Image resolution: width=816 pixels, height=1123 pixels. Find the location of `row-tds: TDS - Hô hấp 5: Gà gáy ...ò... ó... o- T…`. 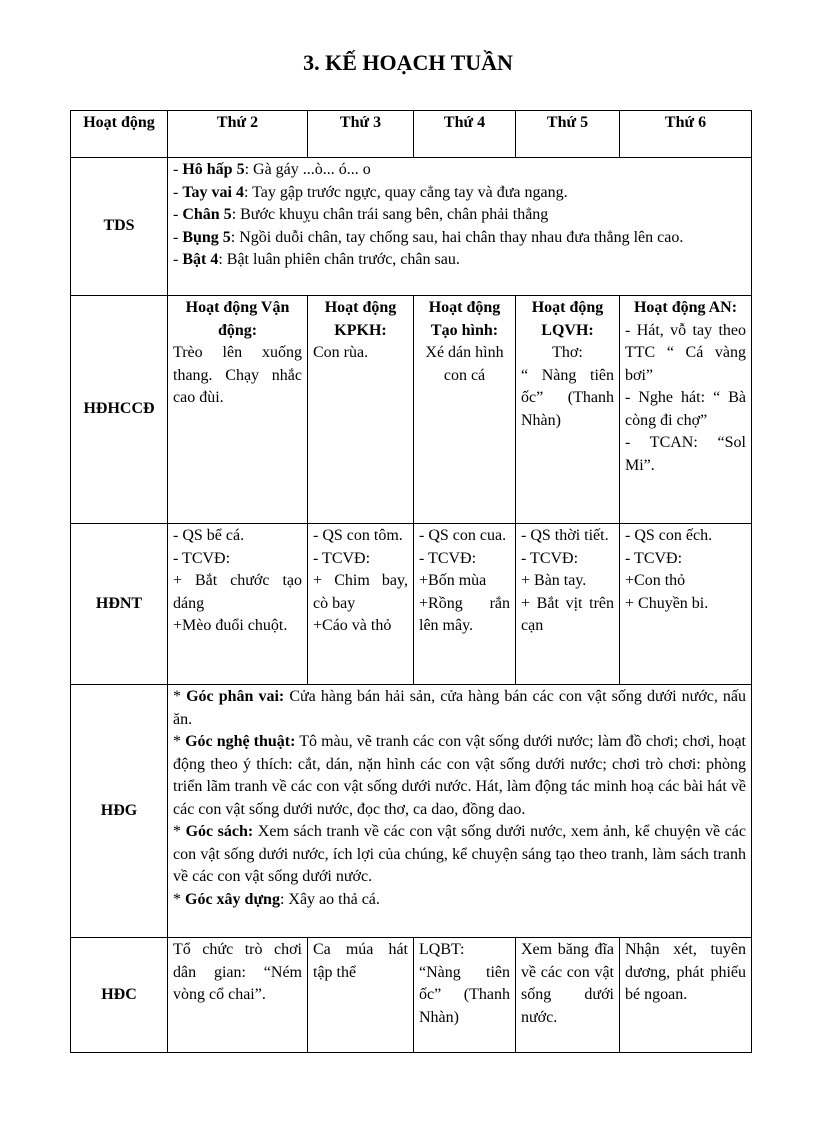

row-tds: TDS - Hô hấp 5: Gà gáy ...ò... ó... o- T… is located at coordinates (411, 226).